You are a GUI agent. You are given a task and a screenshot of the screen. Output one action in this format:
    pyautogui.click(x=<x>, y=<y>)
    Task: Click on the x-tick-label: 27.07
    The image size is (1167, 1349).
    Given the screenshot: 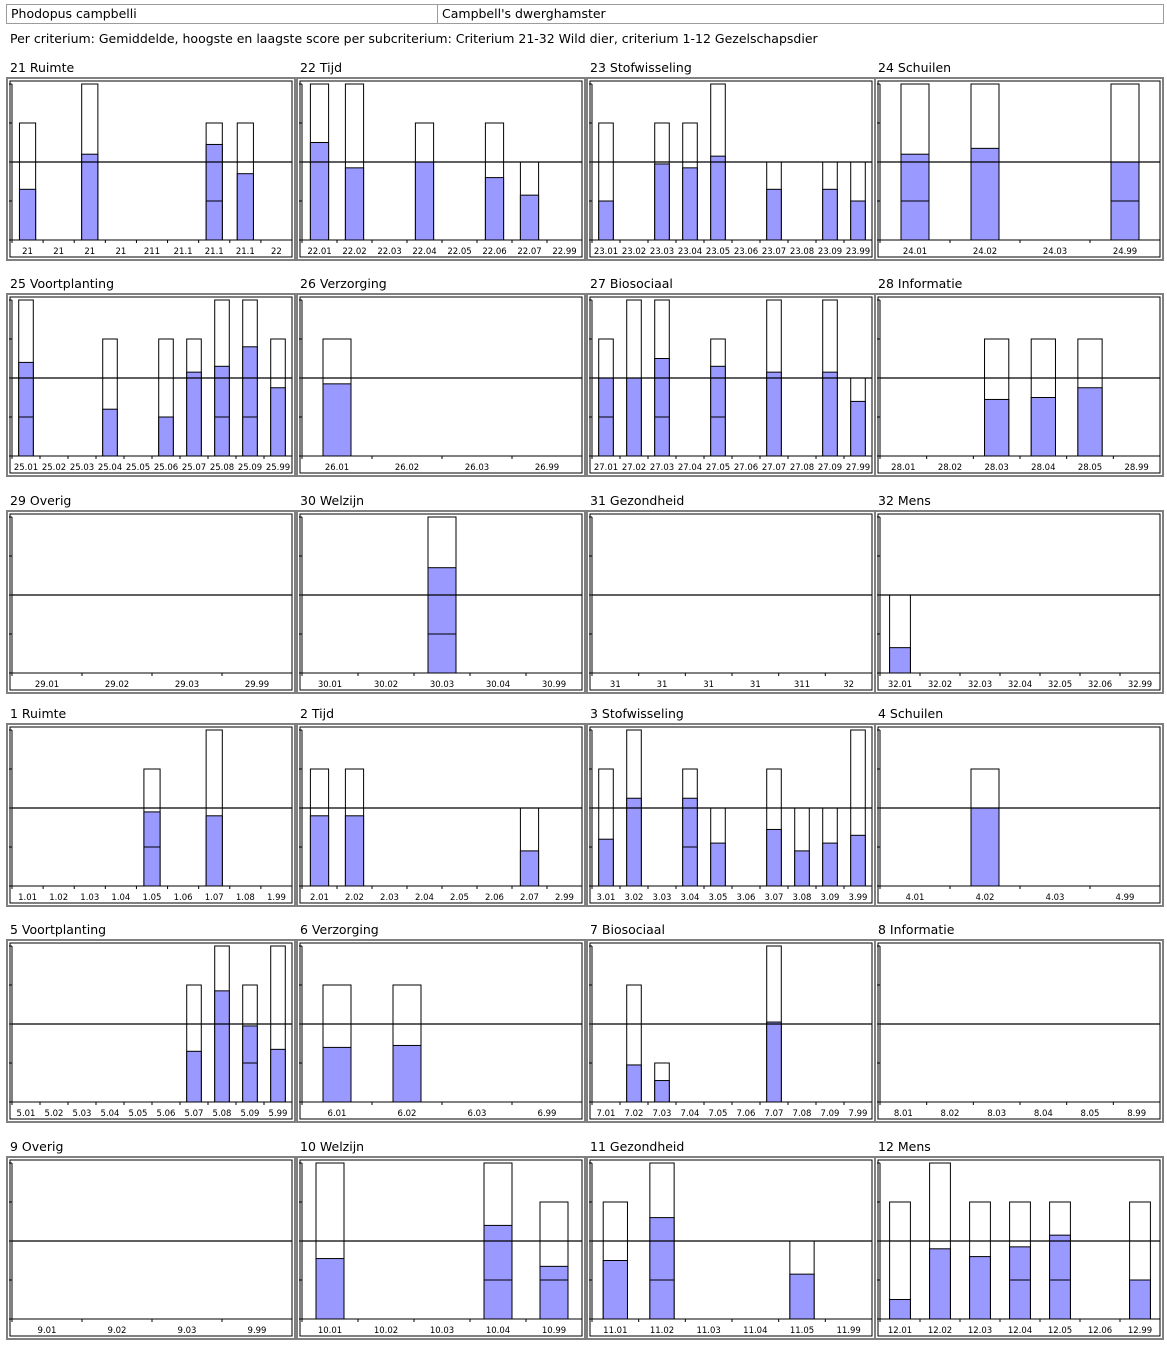 What is the action you would take?
    pyautogui.click(x=774, y=468)
    